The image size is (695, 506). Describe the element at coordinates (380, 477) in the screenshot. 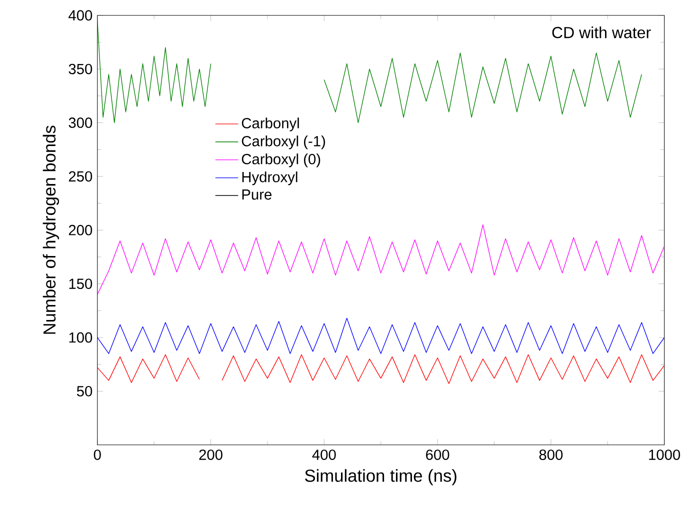

I see `x-axis-title: Simulation time (ns)` at that location.